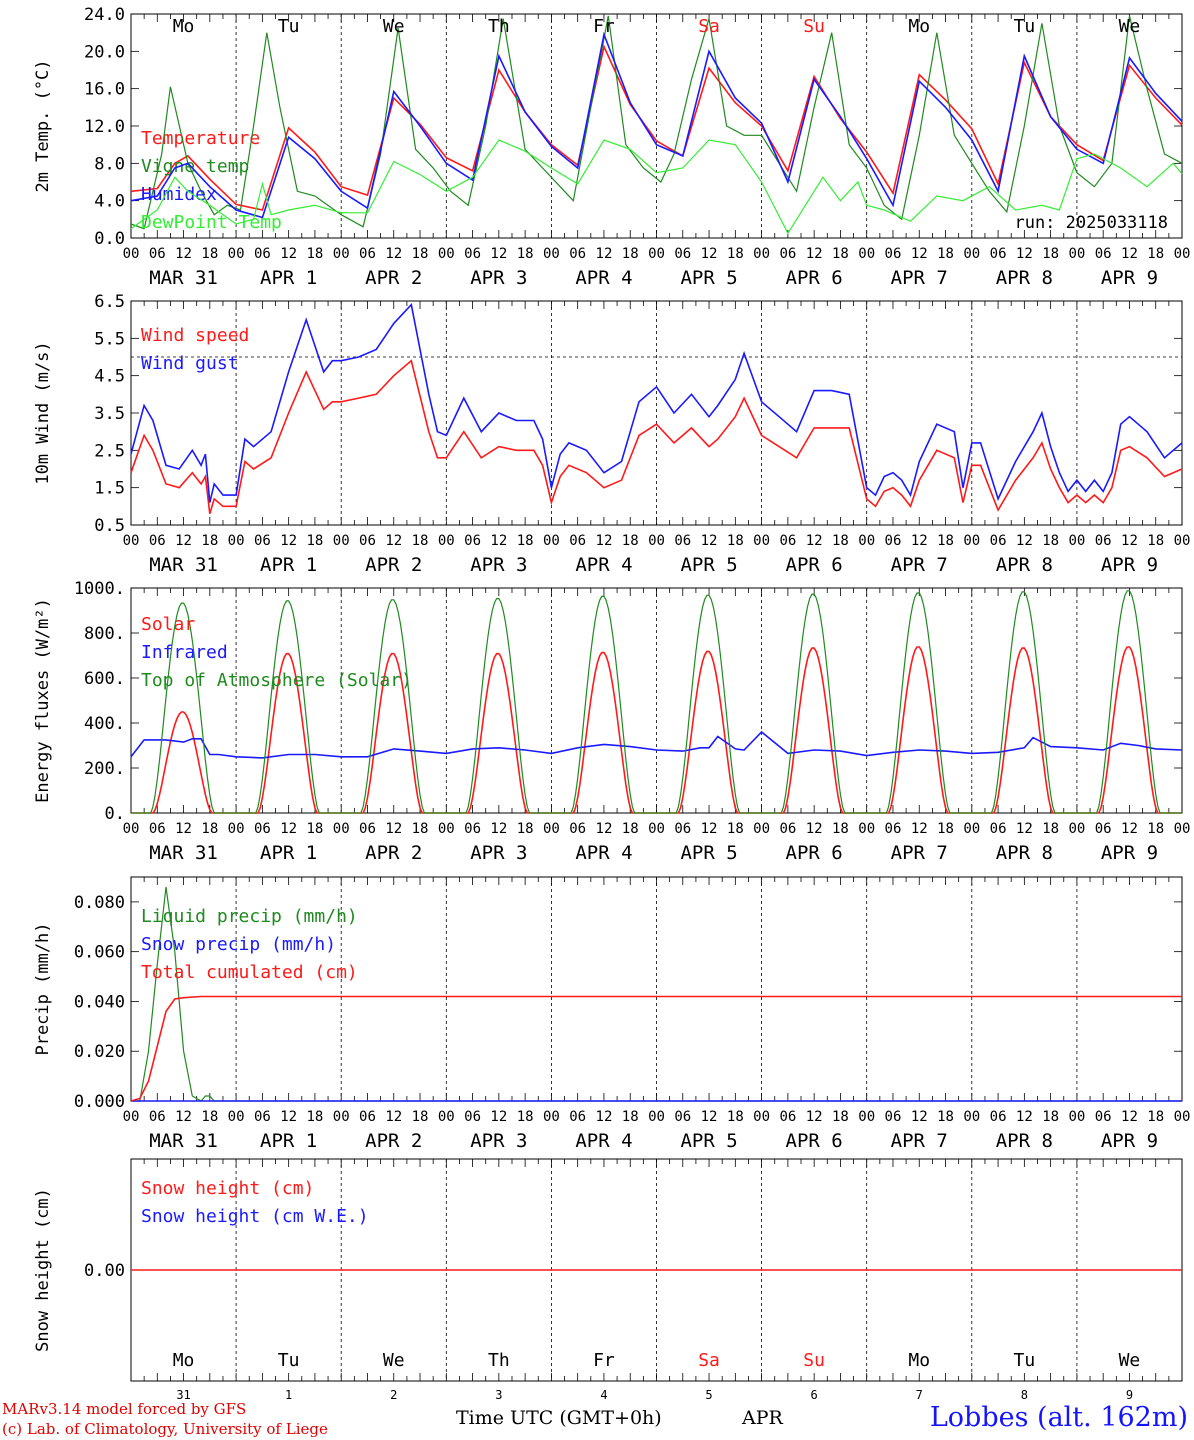 The width and height of the screenshot is (1194, 1440). Describe the element at coordinates (709, 1360) in the screenshot. I see `day-name: Sa` at that location.